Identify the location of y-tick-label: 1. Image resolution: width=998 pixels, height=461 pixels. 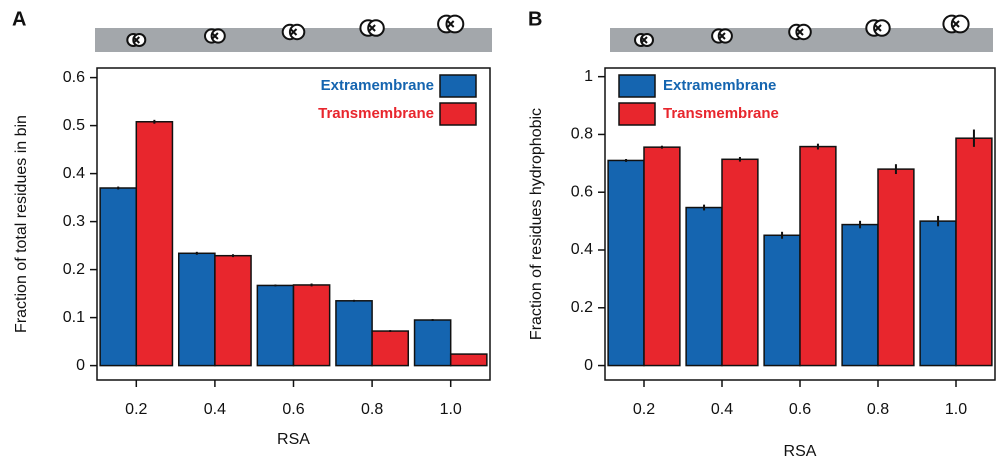
(588, 76).